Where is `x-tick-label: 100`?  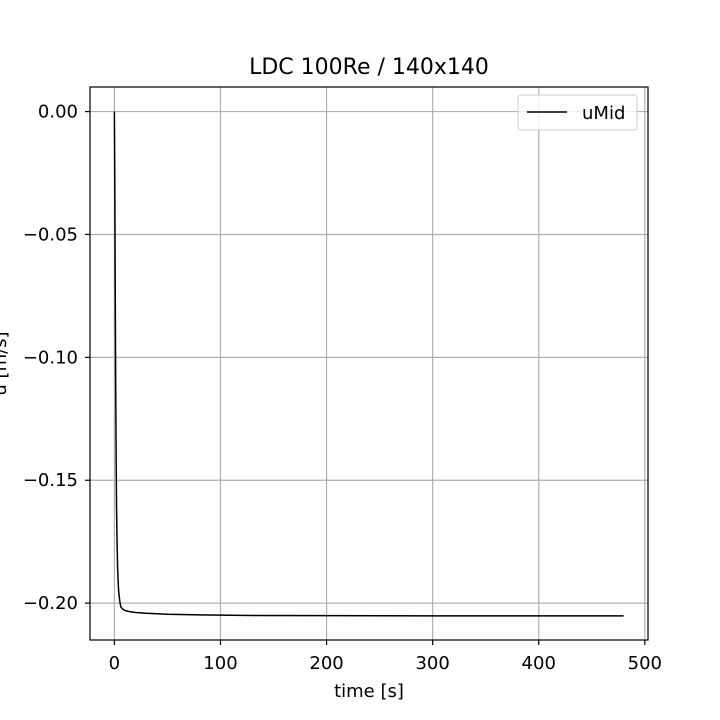
x-tick-label: 100 is located at coordinates (220, 663).